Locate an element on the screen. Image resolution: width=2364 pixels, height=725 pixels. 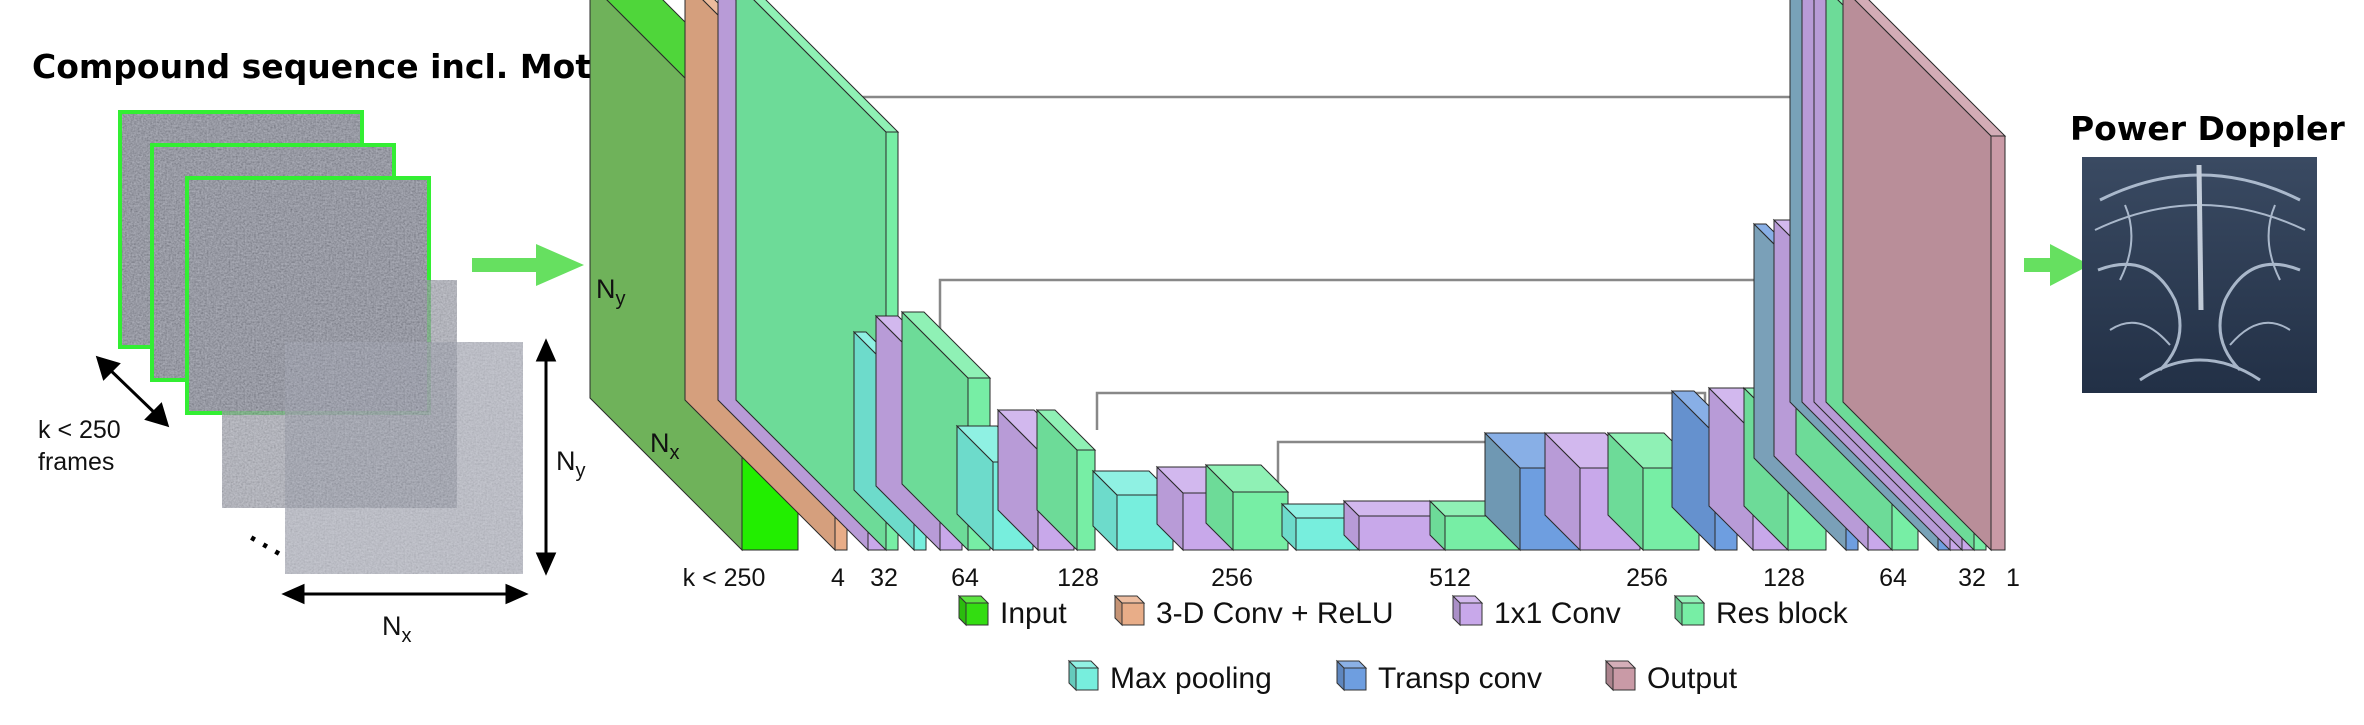
channel-label: 4 is located at coordinates (838, 578).